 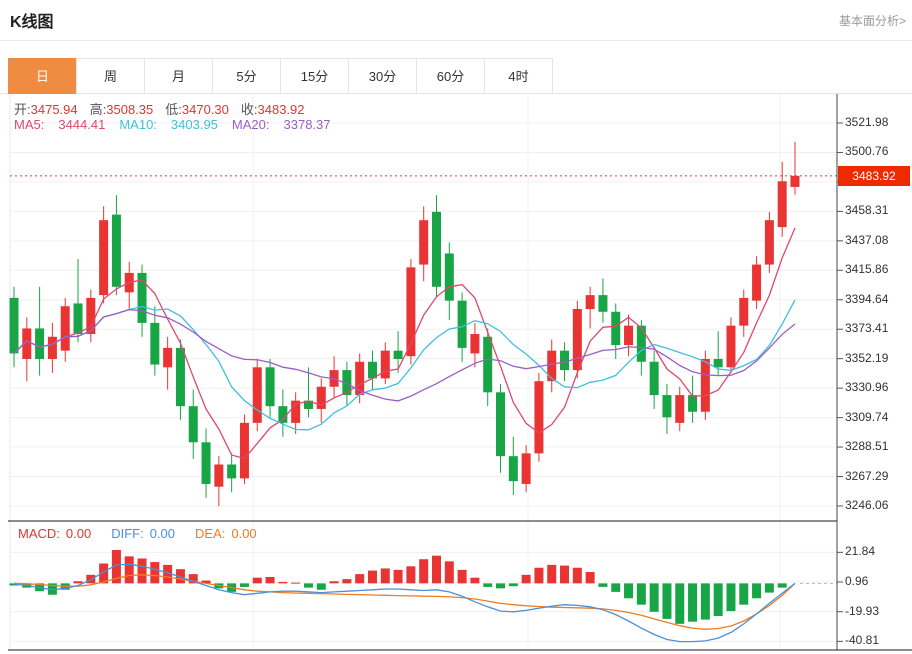 What do you see at coordinates (857, 581) in the screenshot?
I see `y-axis-label: 0.96` at bounding box center [857, 581].